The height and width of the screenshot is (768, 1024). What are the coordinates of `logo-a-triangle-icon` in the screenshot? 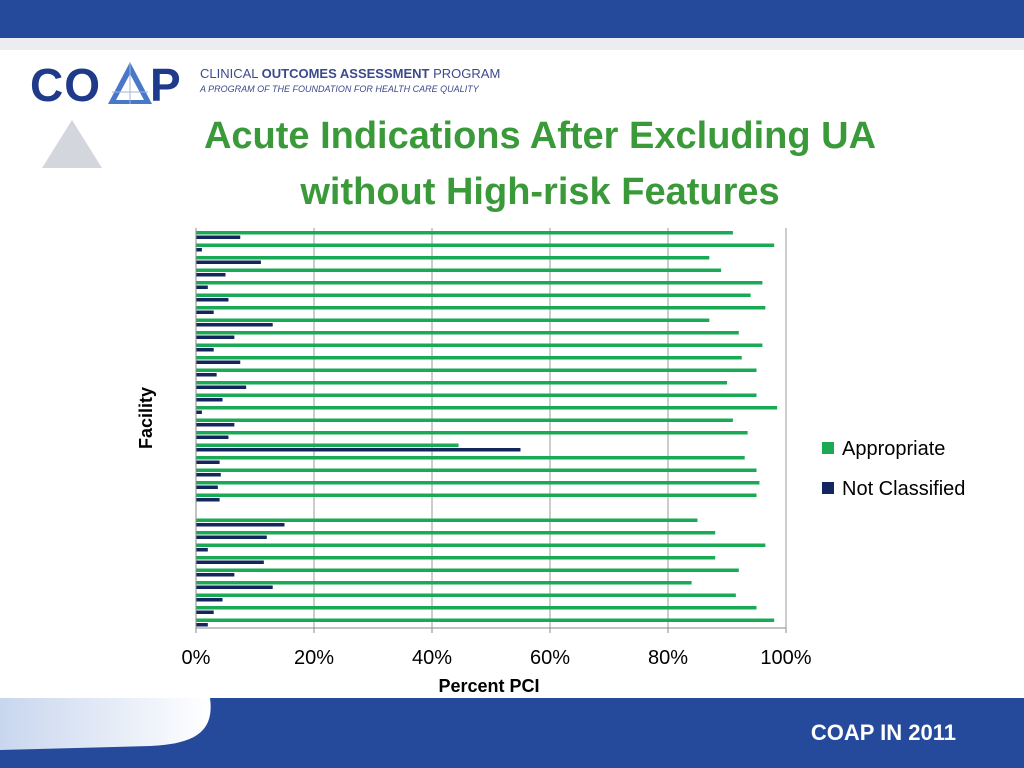 It's located at (130, 83).